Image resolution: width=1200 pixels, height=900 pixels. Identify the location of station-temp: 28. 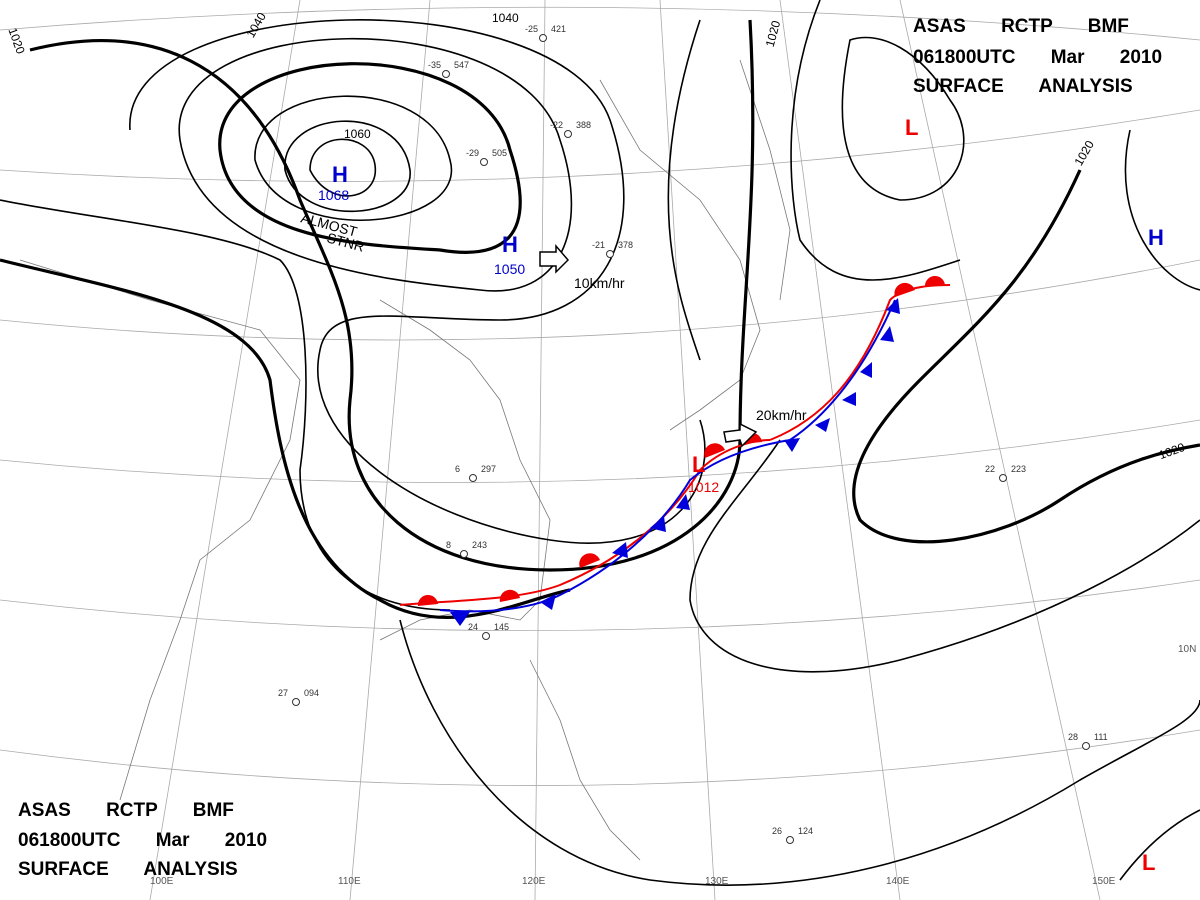
(1073, 737).